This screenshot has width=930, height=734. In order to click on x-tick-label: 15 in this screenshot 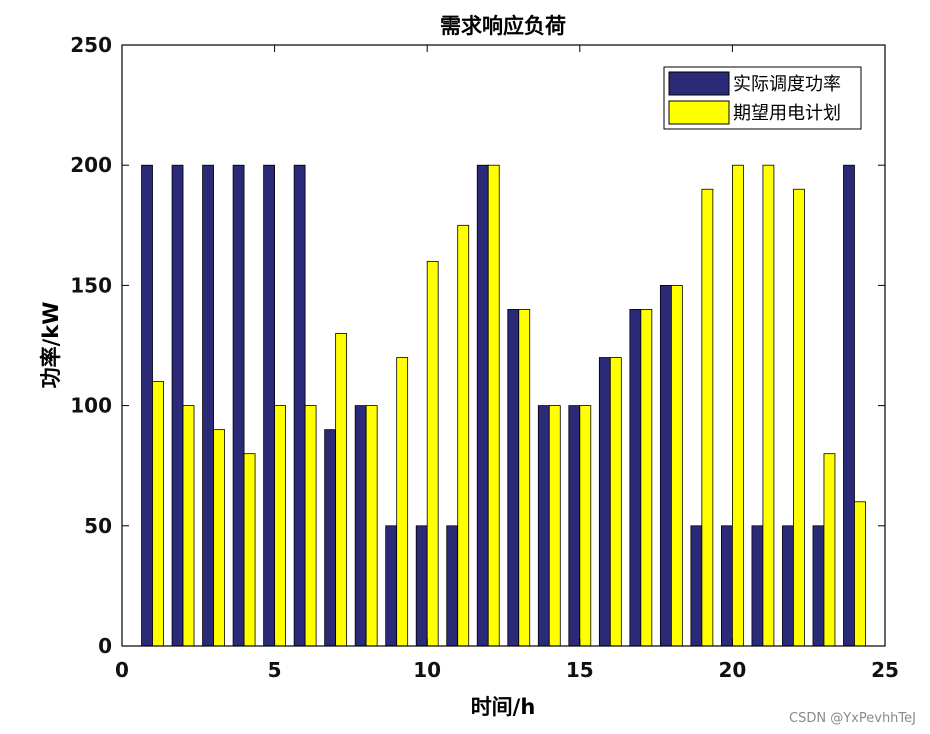, I will do `click(580, 670)`.